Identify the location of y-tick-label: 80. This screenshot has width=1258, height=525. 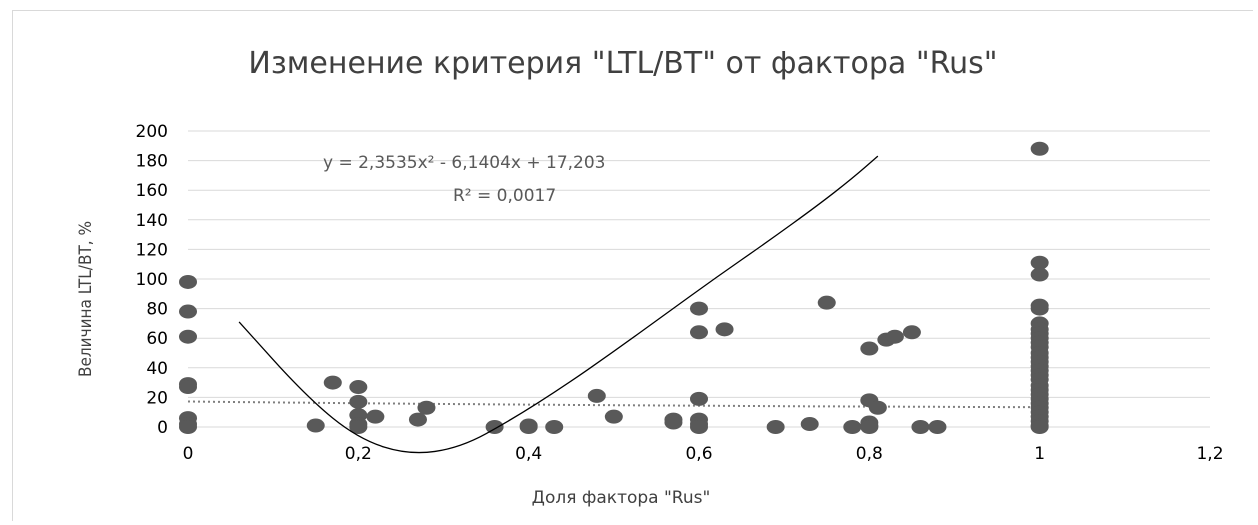
(157, 310).